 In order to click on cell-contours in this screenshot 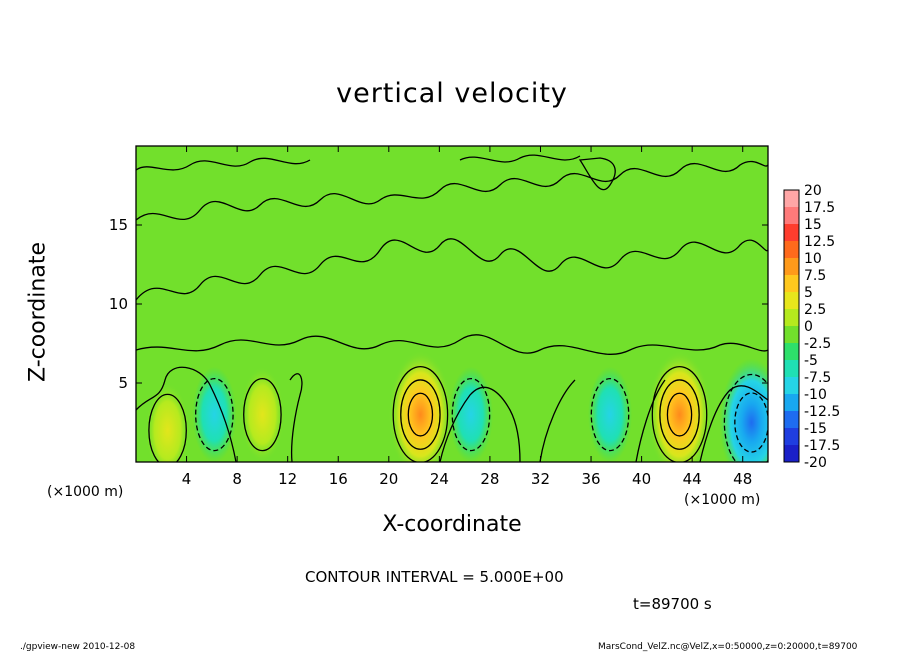, I will do `click(458, 413)`.